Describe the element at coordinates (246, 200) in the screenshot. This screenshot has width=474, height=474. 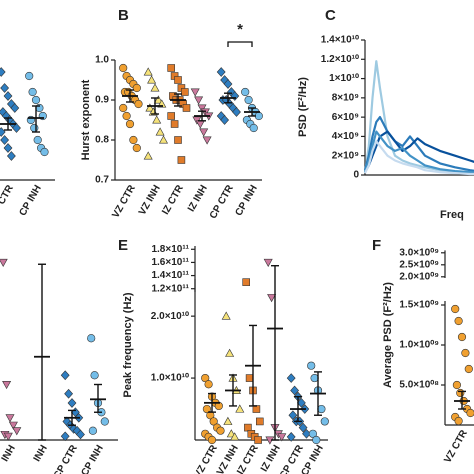
I see `x-tick-label: CP INH` at that location.